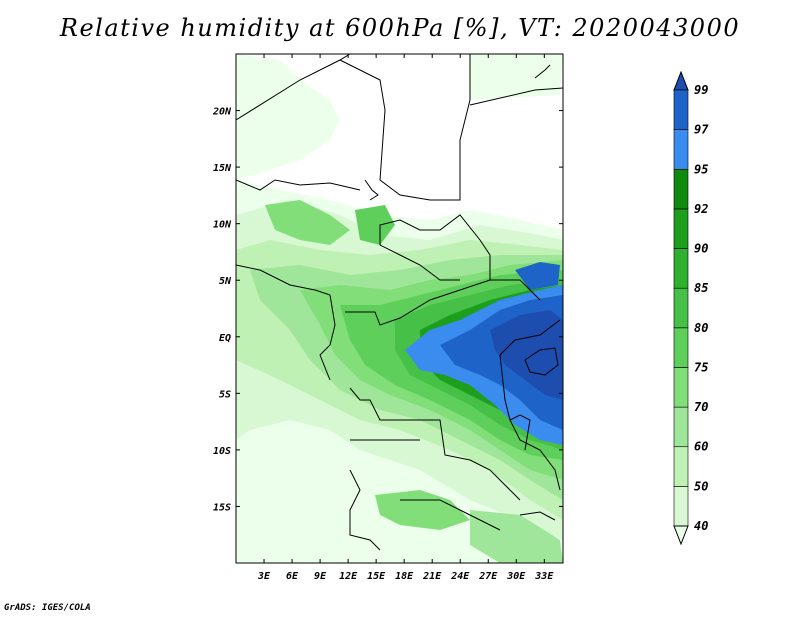 Image resolution: width=800 pixels, height=618 pixels. Describe the element at coordinates (701, 169) in the screenshot. I see `colorbar-level-label: 95` at that location.